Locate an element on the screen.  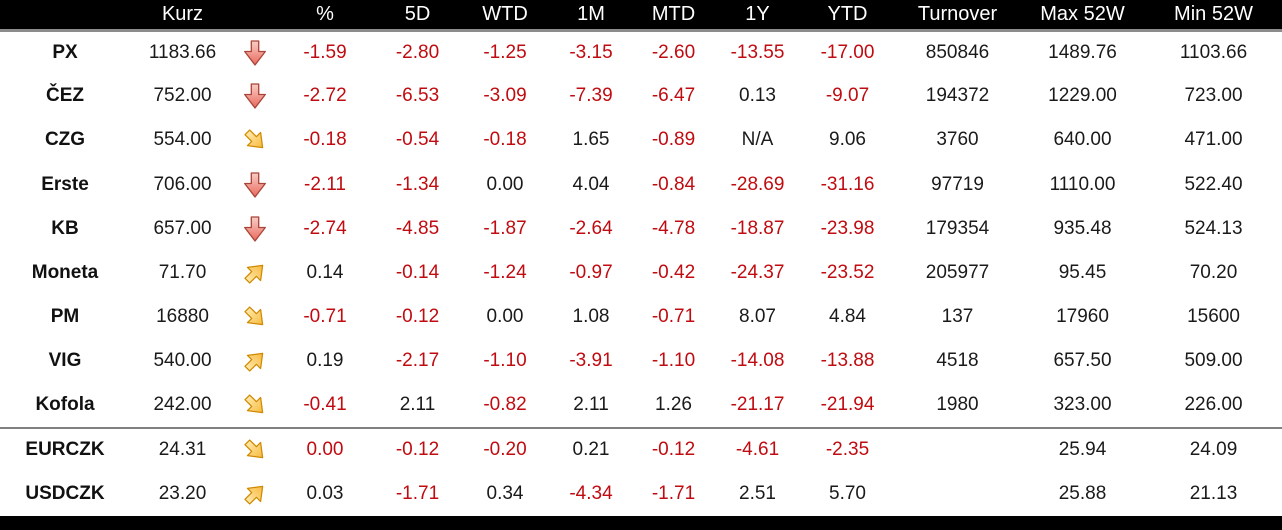
cell-min52w: 723.00 is located at coordinates (1213, 96).